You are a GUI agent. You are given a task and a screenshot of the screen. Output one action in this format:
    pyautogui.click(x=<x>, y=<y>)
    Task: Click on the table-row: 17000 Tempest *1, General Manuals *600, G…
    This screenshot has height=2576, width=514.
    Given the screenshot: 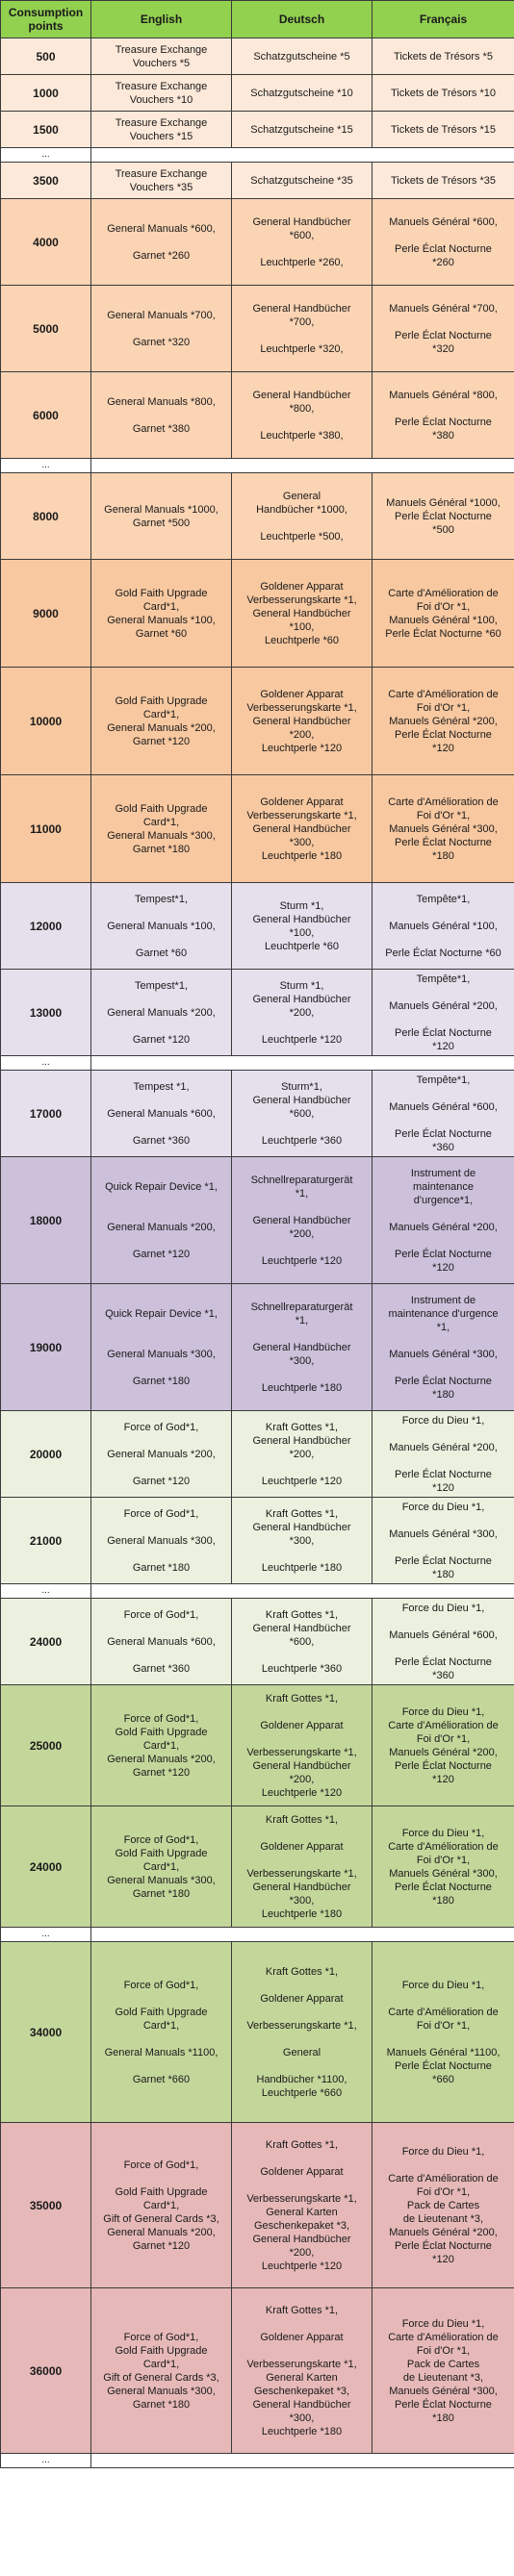 What is the action you would take?
    pyautogui.click(x=257, y=1113)
    